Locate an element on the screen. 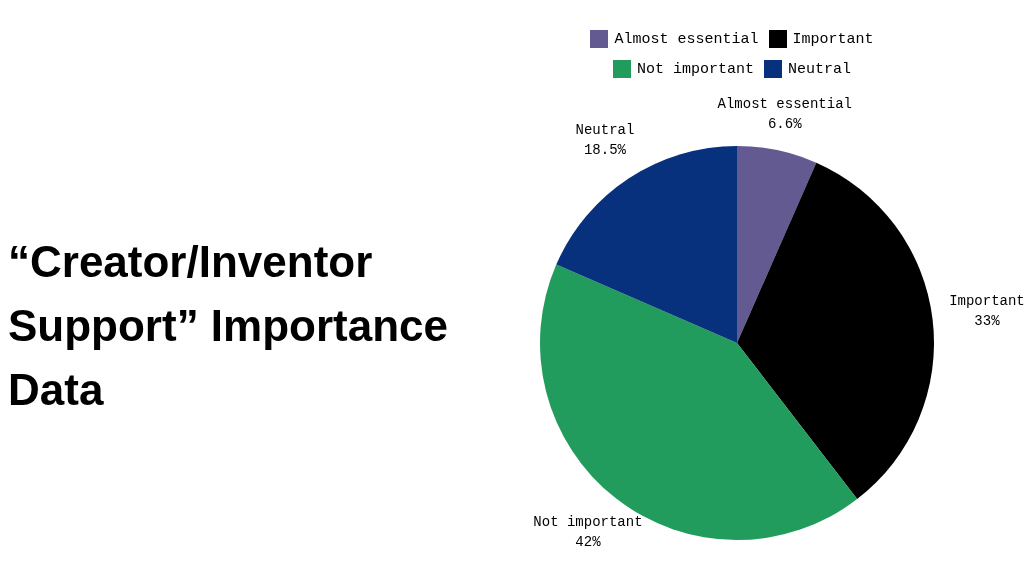 The width and height of the screenshot is (1024, 576). data-label: 42% is located at coordinates (588, 542).